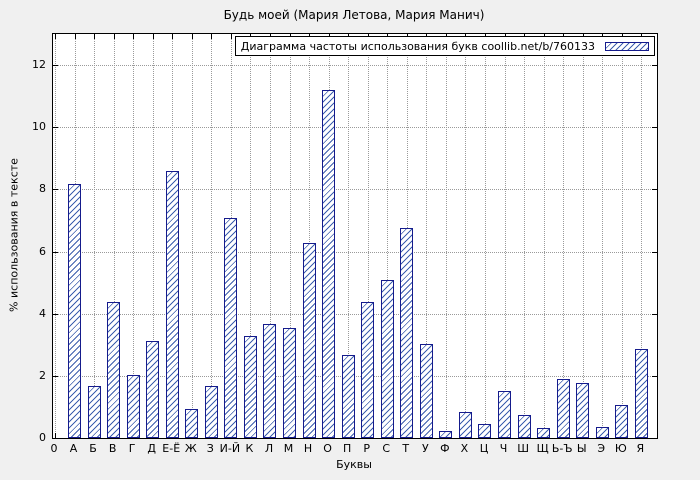 This screenshot has width=700, height=480. I want to click on x-tick-label: У, so click(425, 448).